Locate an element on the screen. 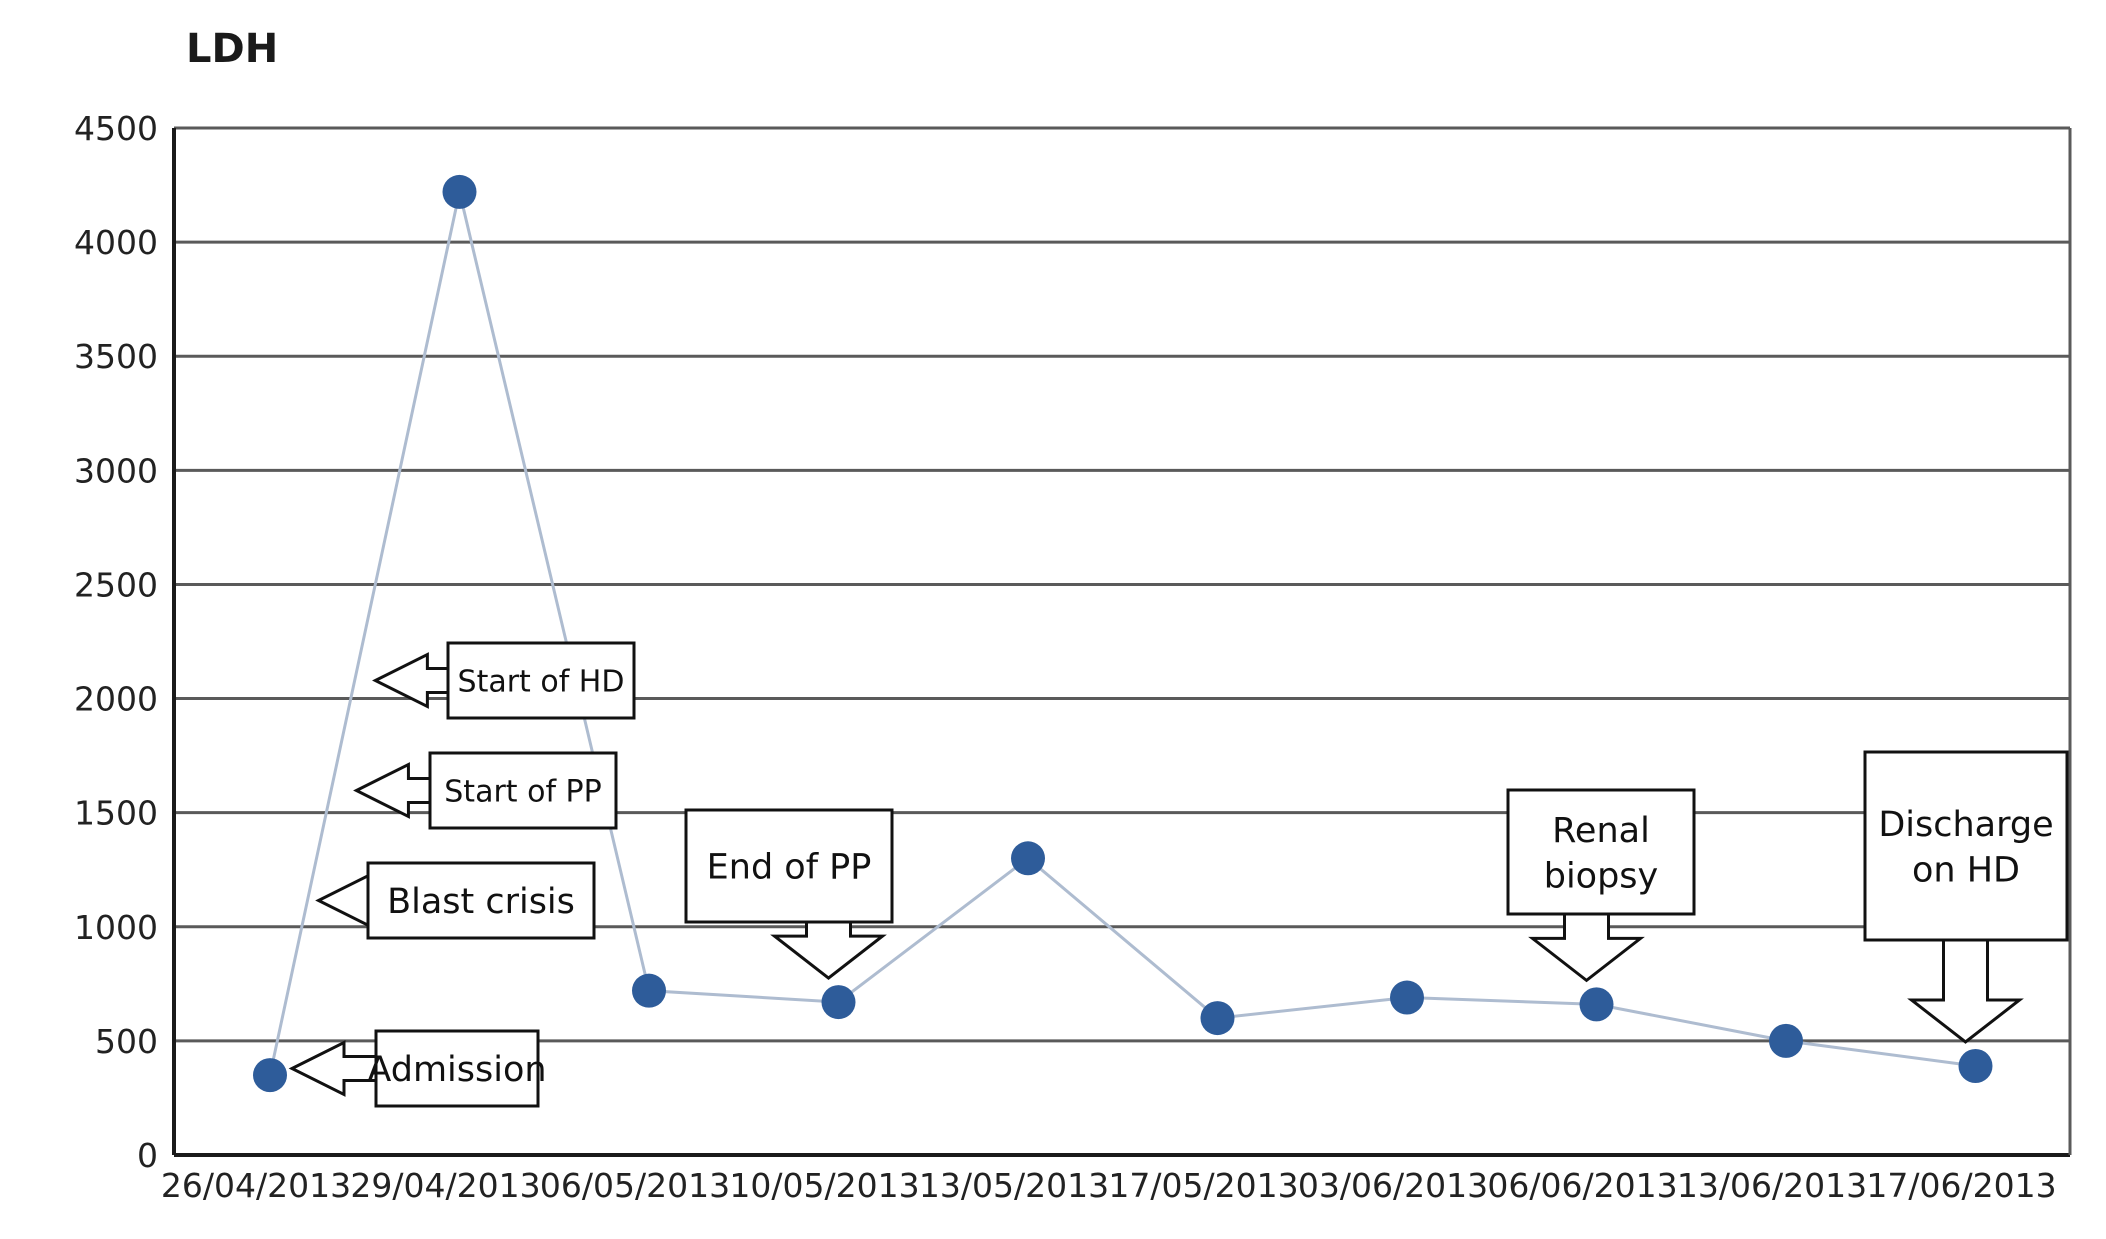 The height and width of the screenshot is (1239, 2106). x-tick-4: 13/05/2013 is located at coordinates (1014, 1185).